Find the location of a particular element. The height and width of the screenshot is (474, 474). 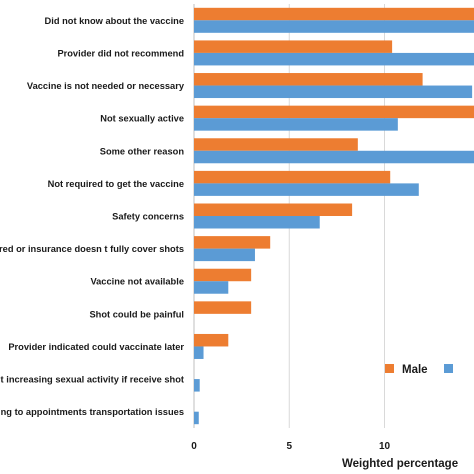

x-tick-label: 10 is located at coordinates (385, 446).